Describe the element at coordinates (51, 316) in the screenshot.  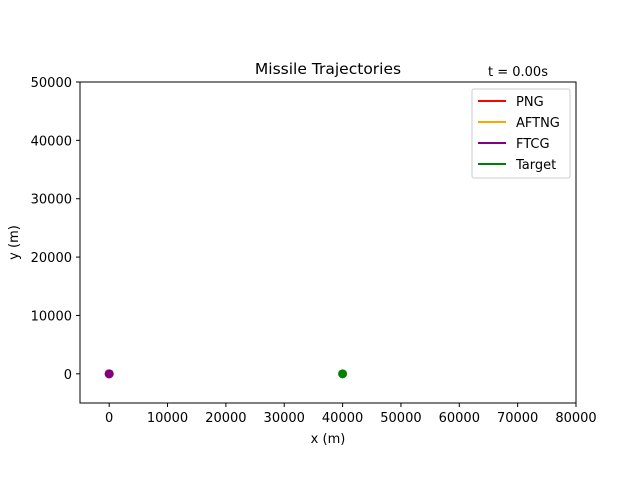
I see `y-tick-label: 10000` at that location.